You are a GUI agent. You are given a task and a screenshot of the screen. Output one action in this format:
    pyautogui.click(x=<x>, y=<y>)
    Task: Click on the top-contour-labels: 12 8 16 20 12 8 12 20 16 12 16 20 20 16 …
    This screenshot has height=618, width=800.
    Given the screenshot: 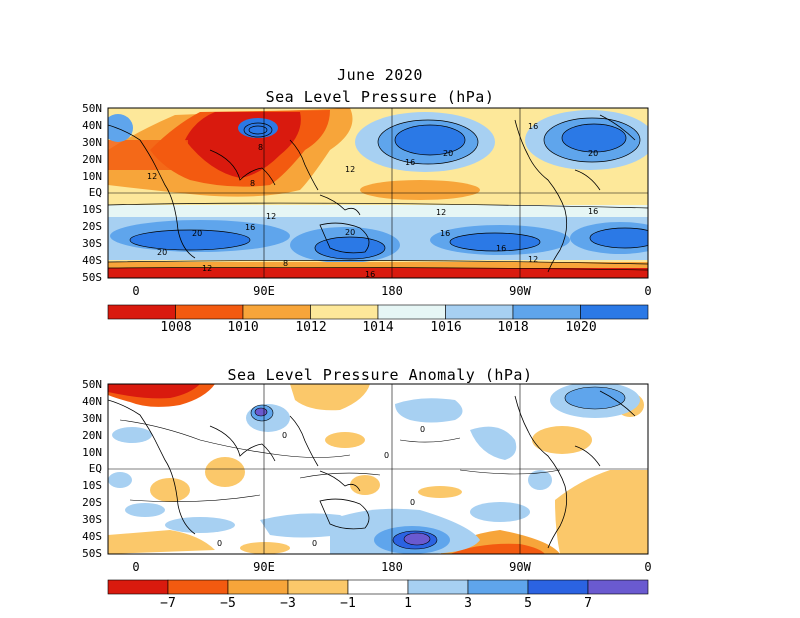 What is the action you would take?
    pyautogui.click(x=372, y=200)
    